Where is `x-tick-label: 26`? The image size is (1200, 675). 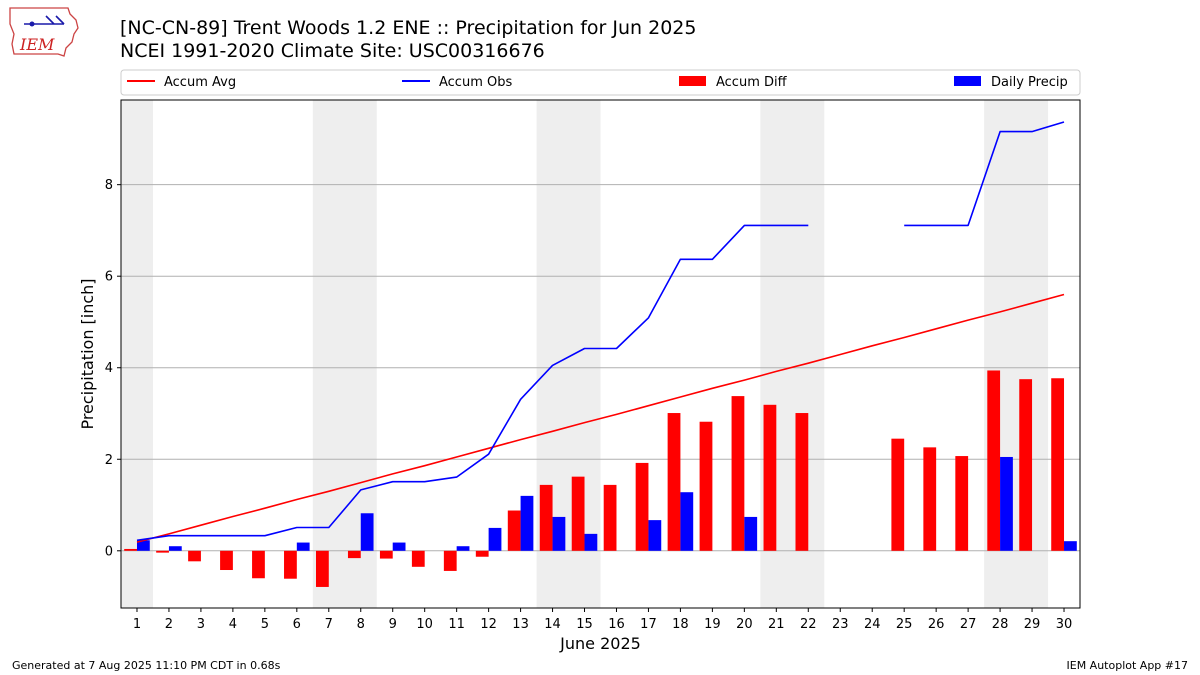 x-tick-label: 26 is located at coordinates (936, 624).